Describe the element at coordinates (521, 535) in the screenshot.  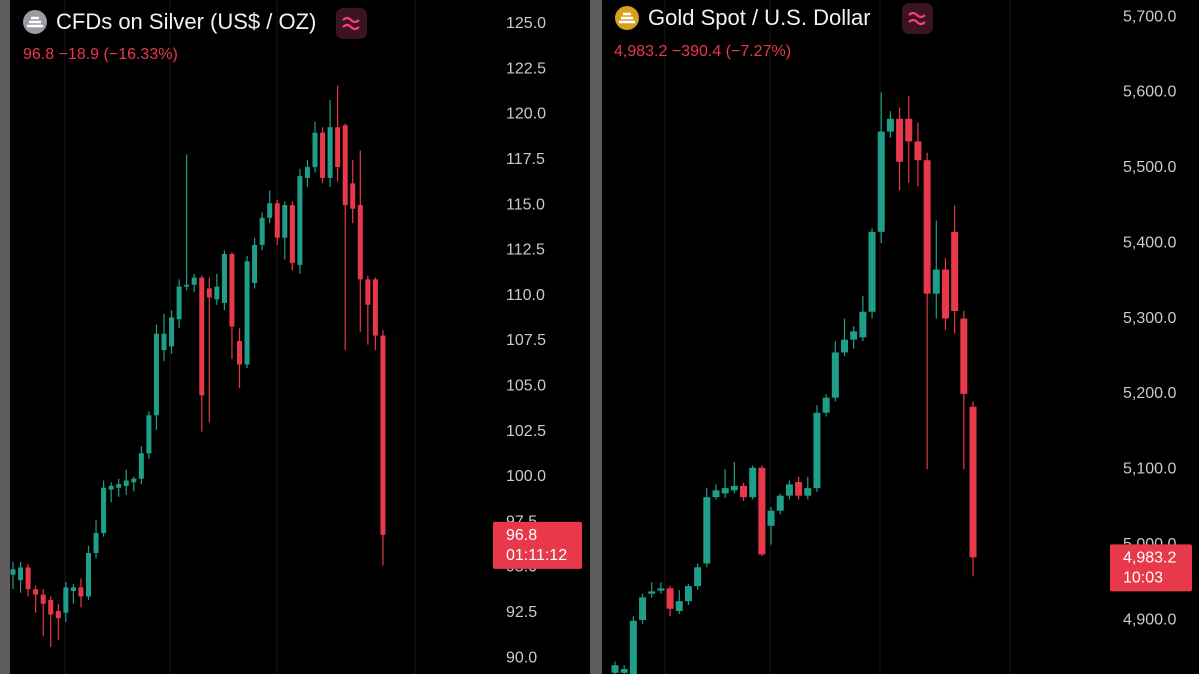
I see `price-tag-label: 96.8` at that location.